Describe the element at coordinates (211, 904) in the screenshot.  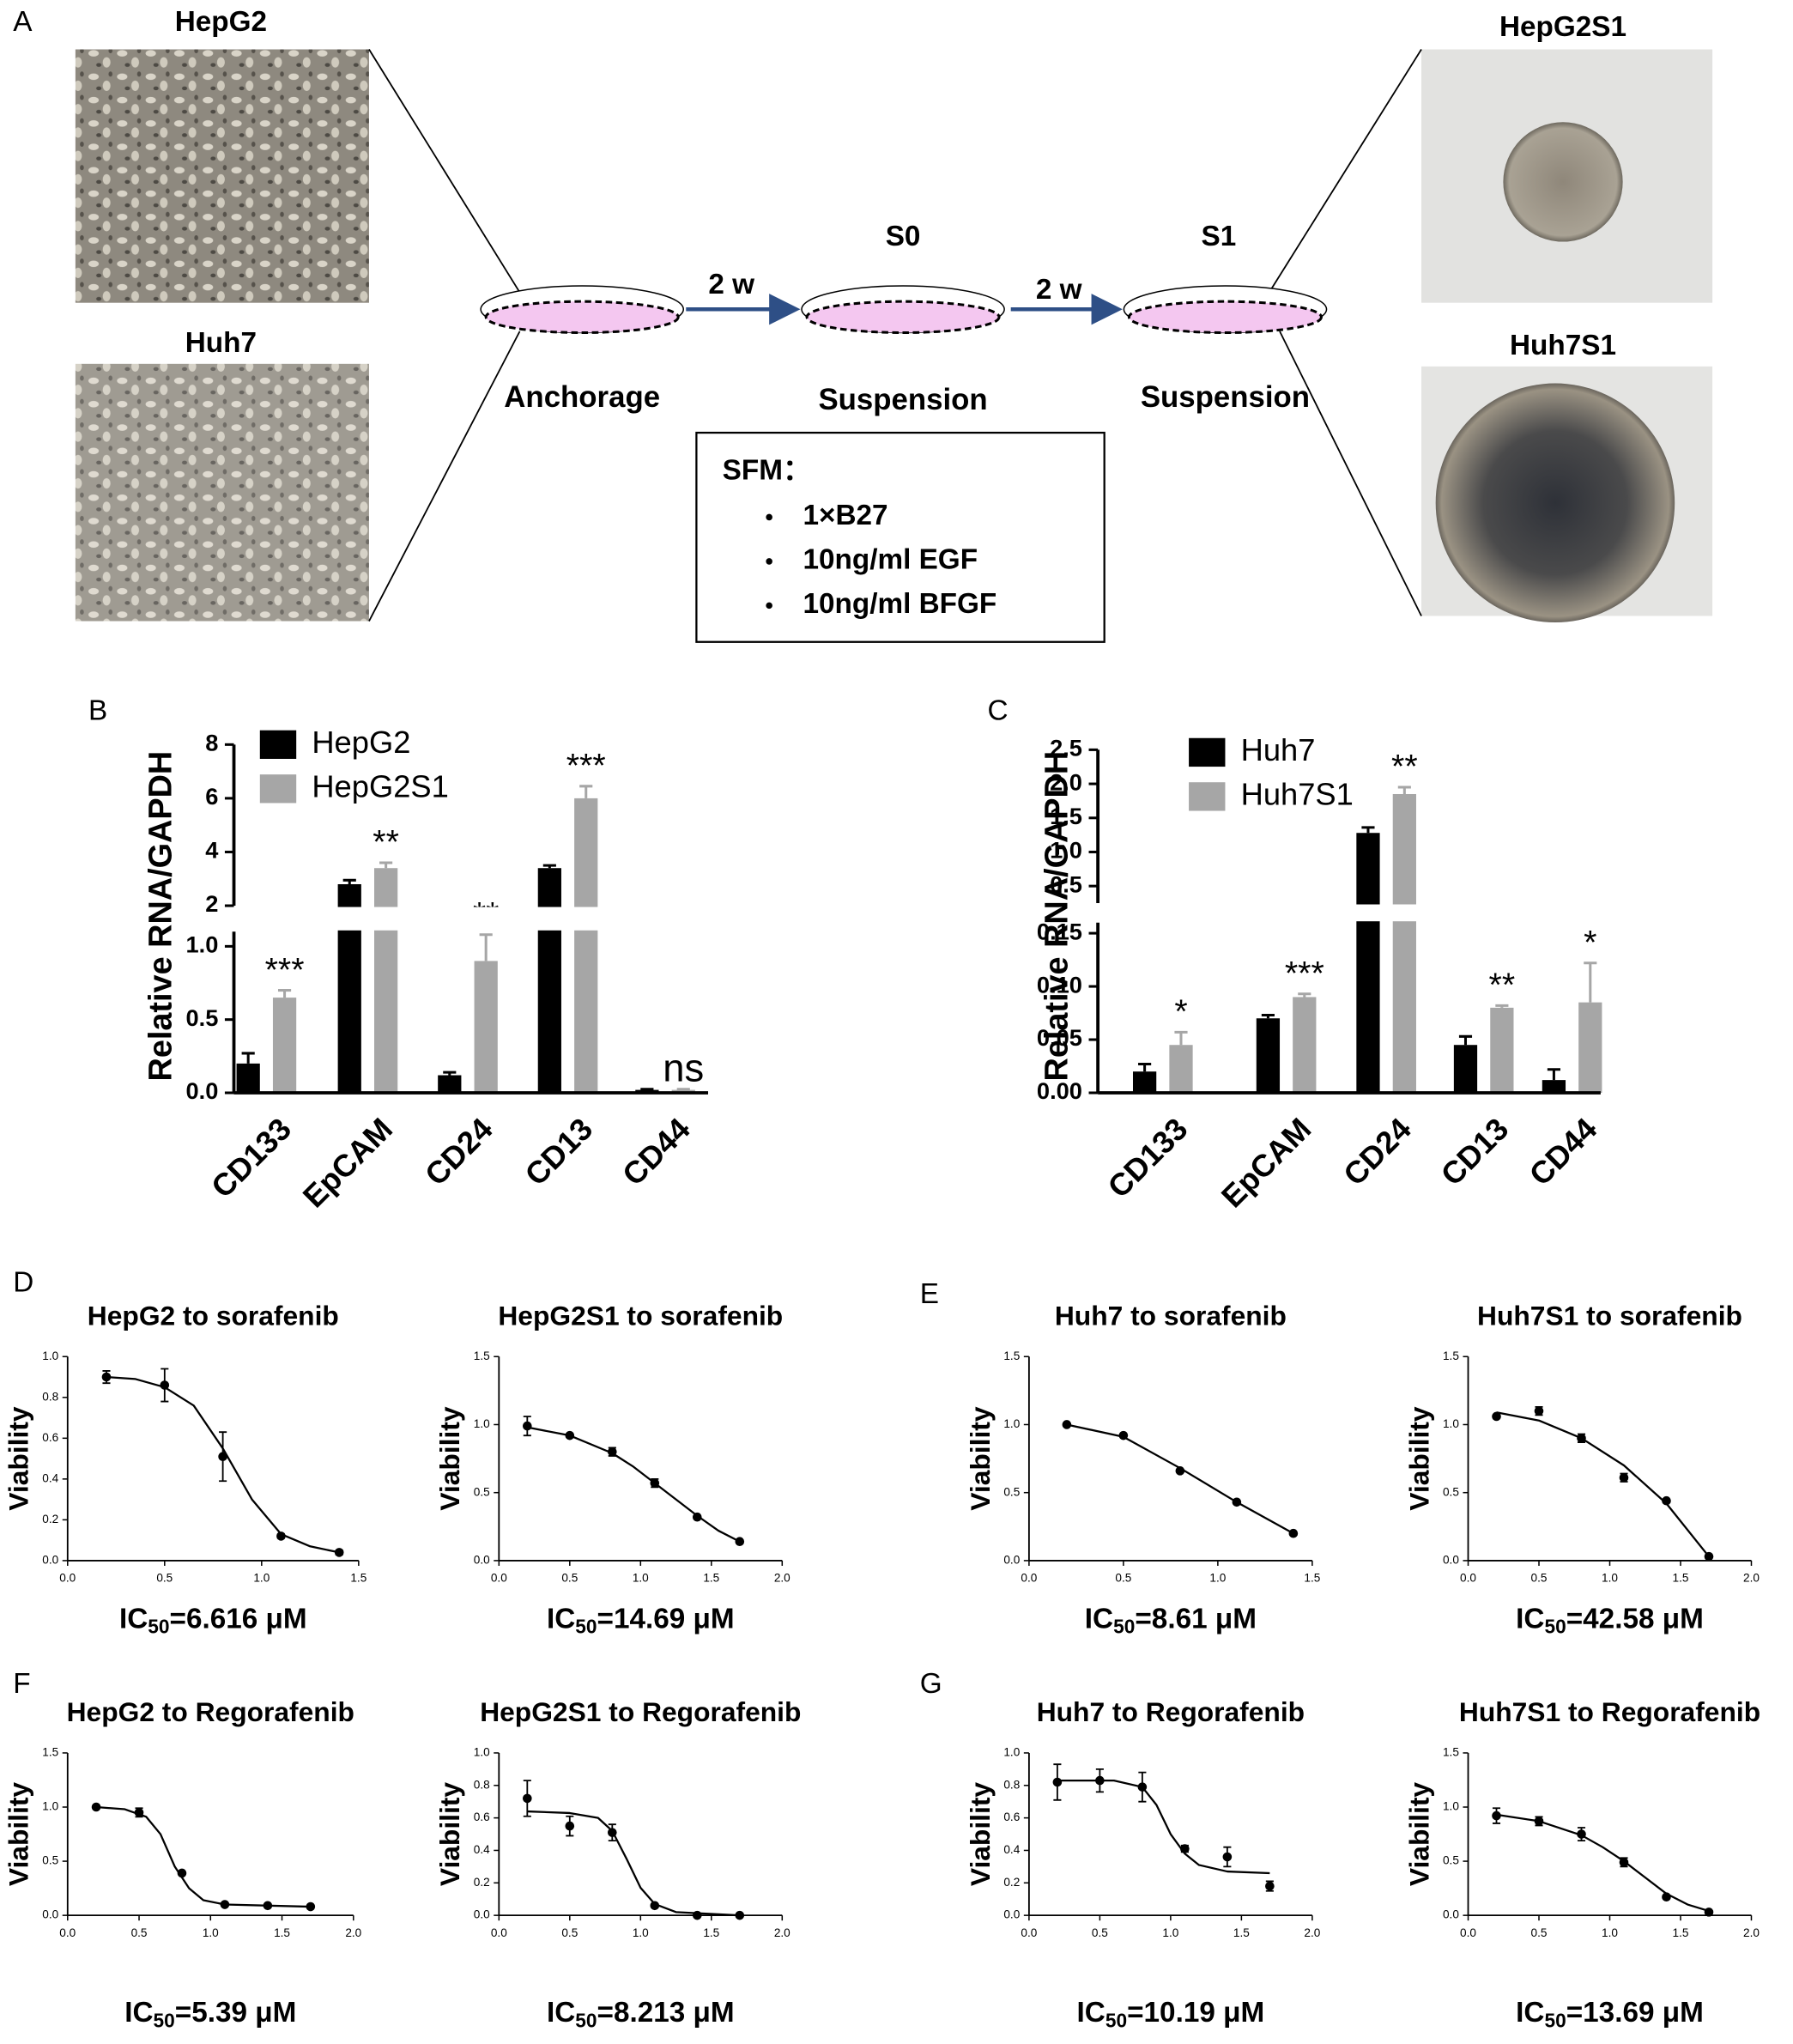
I see `y-tick-label: 2` at that location.